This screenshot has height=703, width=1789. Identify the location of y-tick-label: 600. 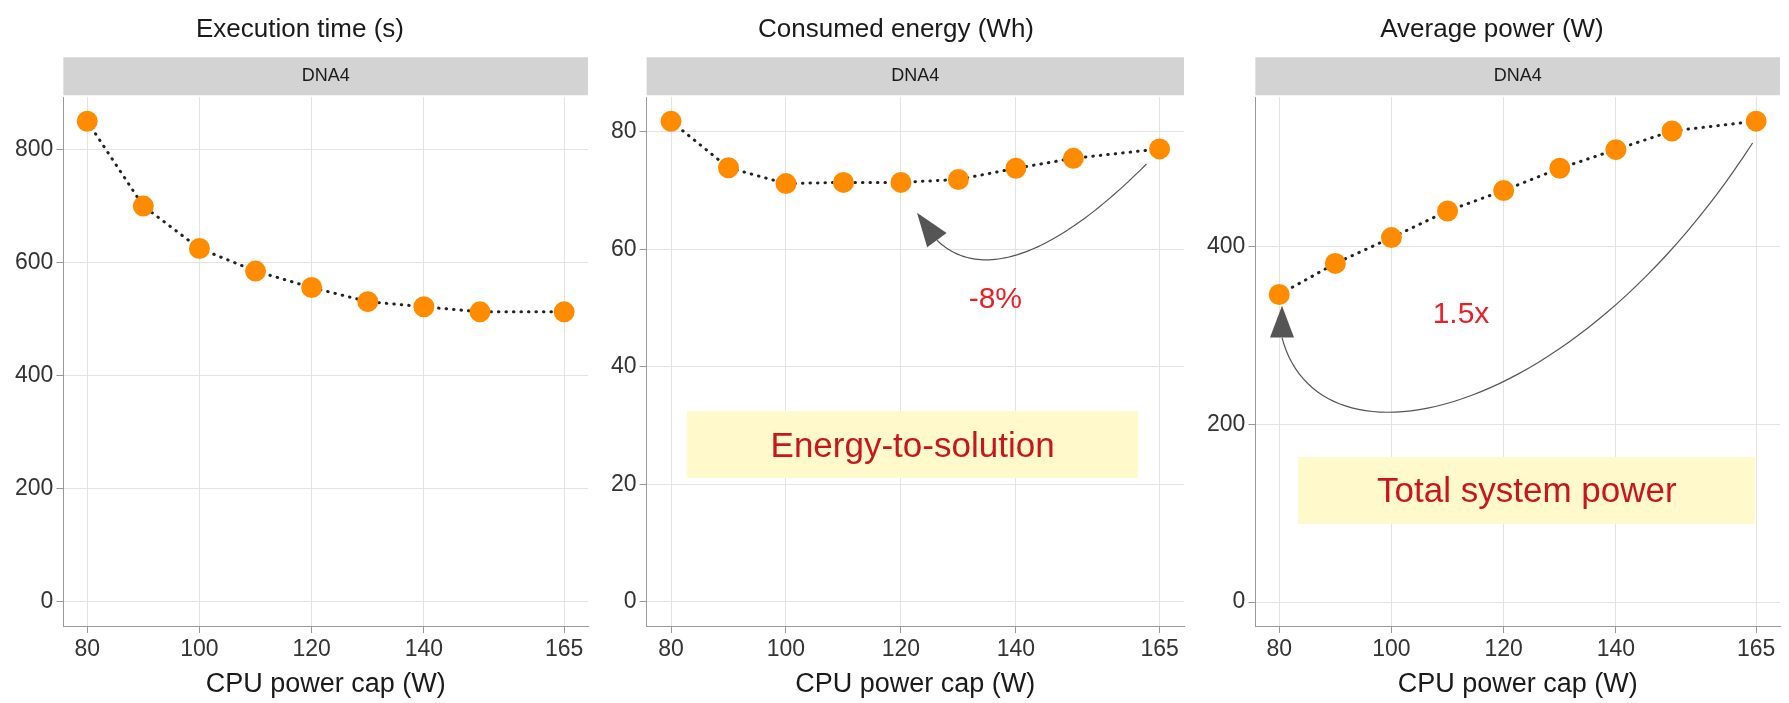
(34, 260).